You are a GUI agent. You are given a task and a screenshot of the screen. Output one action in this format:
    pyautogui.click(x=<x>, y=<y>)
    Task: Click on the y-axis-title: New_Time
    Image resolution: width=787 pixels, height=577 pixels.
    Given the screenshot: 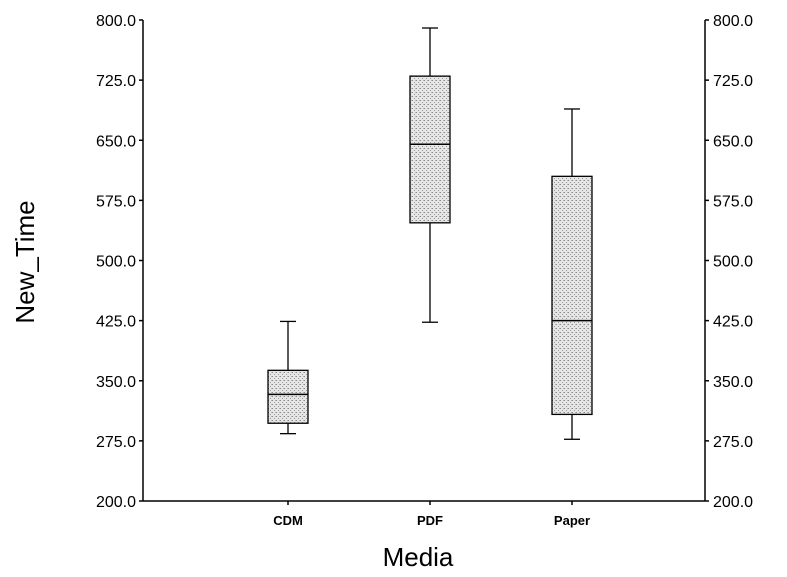 What is the action you would take?
    pyautogui.click(x=25, y=261)
    